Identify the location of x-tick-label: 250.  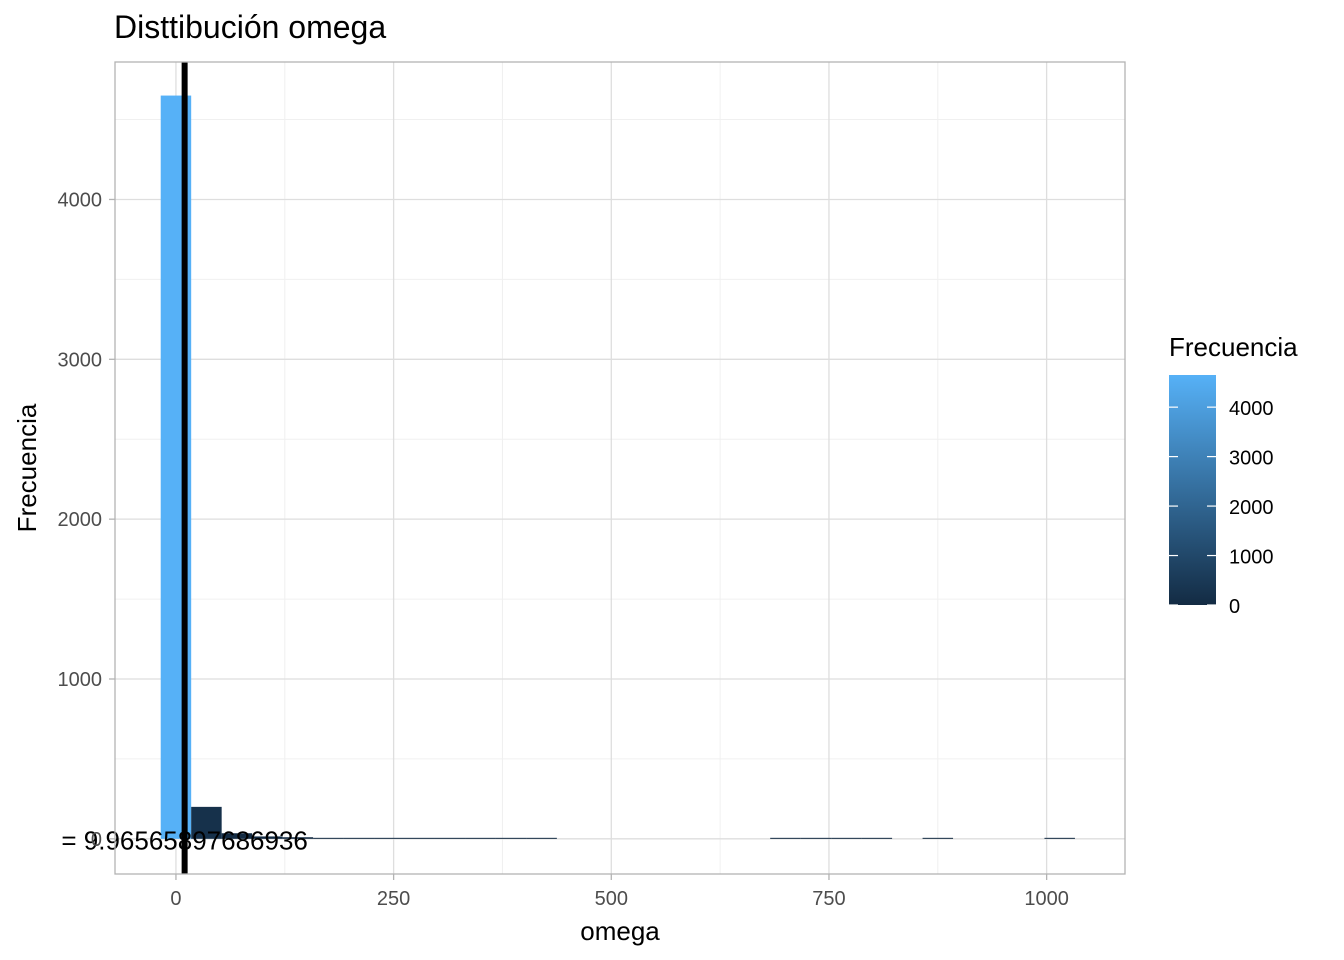
(393, 899).